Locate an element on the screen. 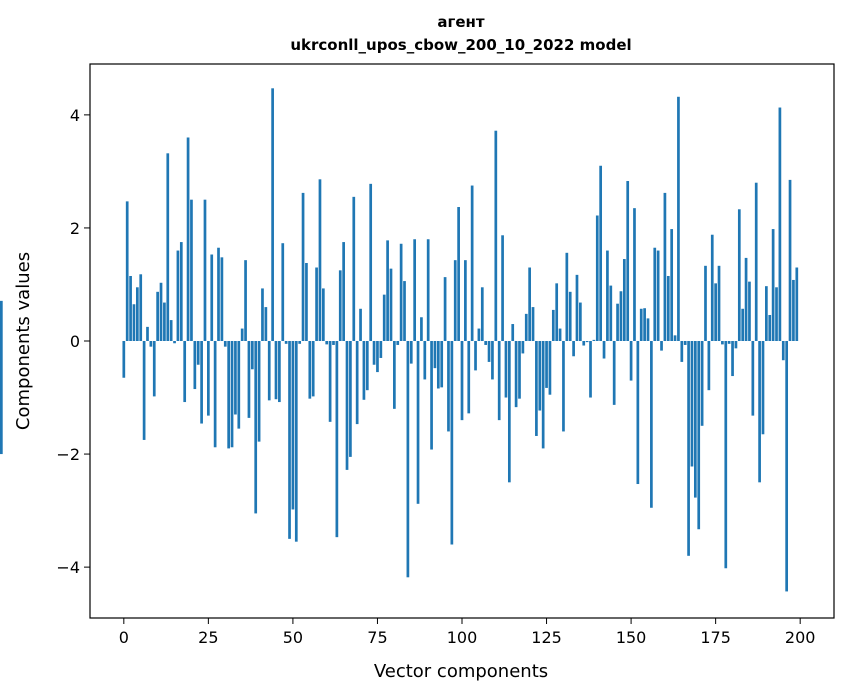 The width and height of the screenshot is (847, 696). x-axis-label: Vector components is located at coordinates (461, 671).